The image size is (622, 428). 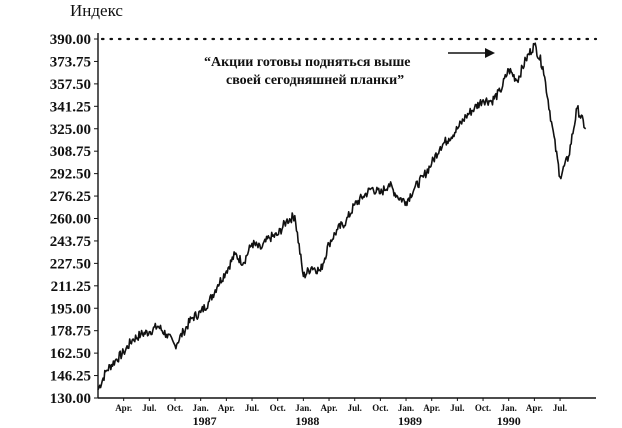 I want to click on y-tick-label: 357.50, so click(x=70, y=85).